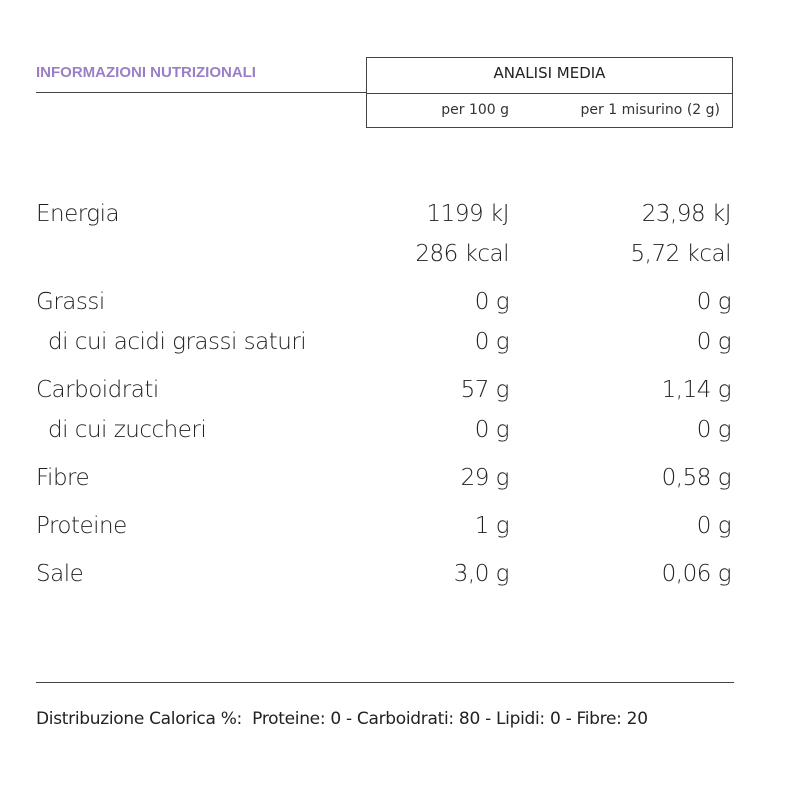  I want to click on footer-rule, so click(385, 682).